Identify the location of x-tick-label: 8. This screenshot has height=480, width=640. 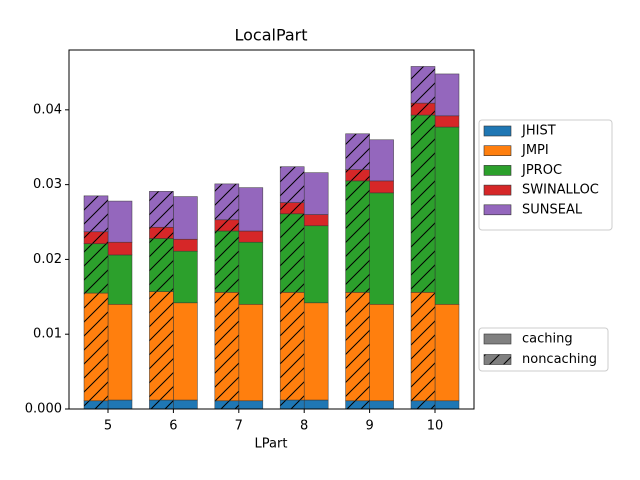
(304, 426).